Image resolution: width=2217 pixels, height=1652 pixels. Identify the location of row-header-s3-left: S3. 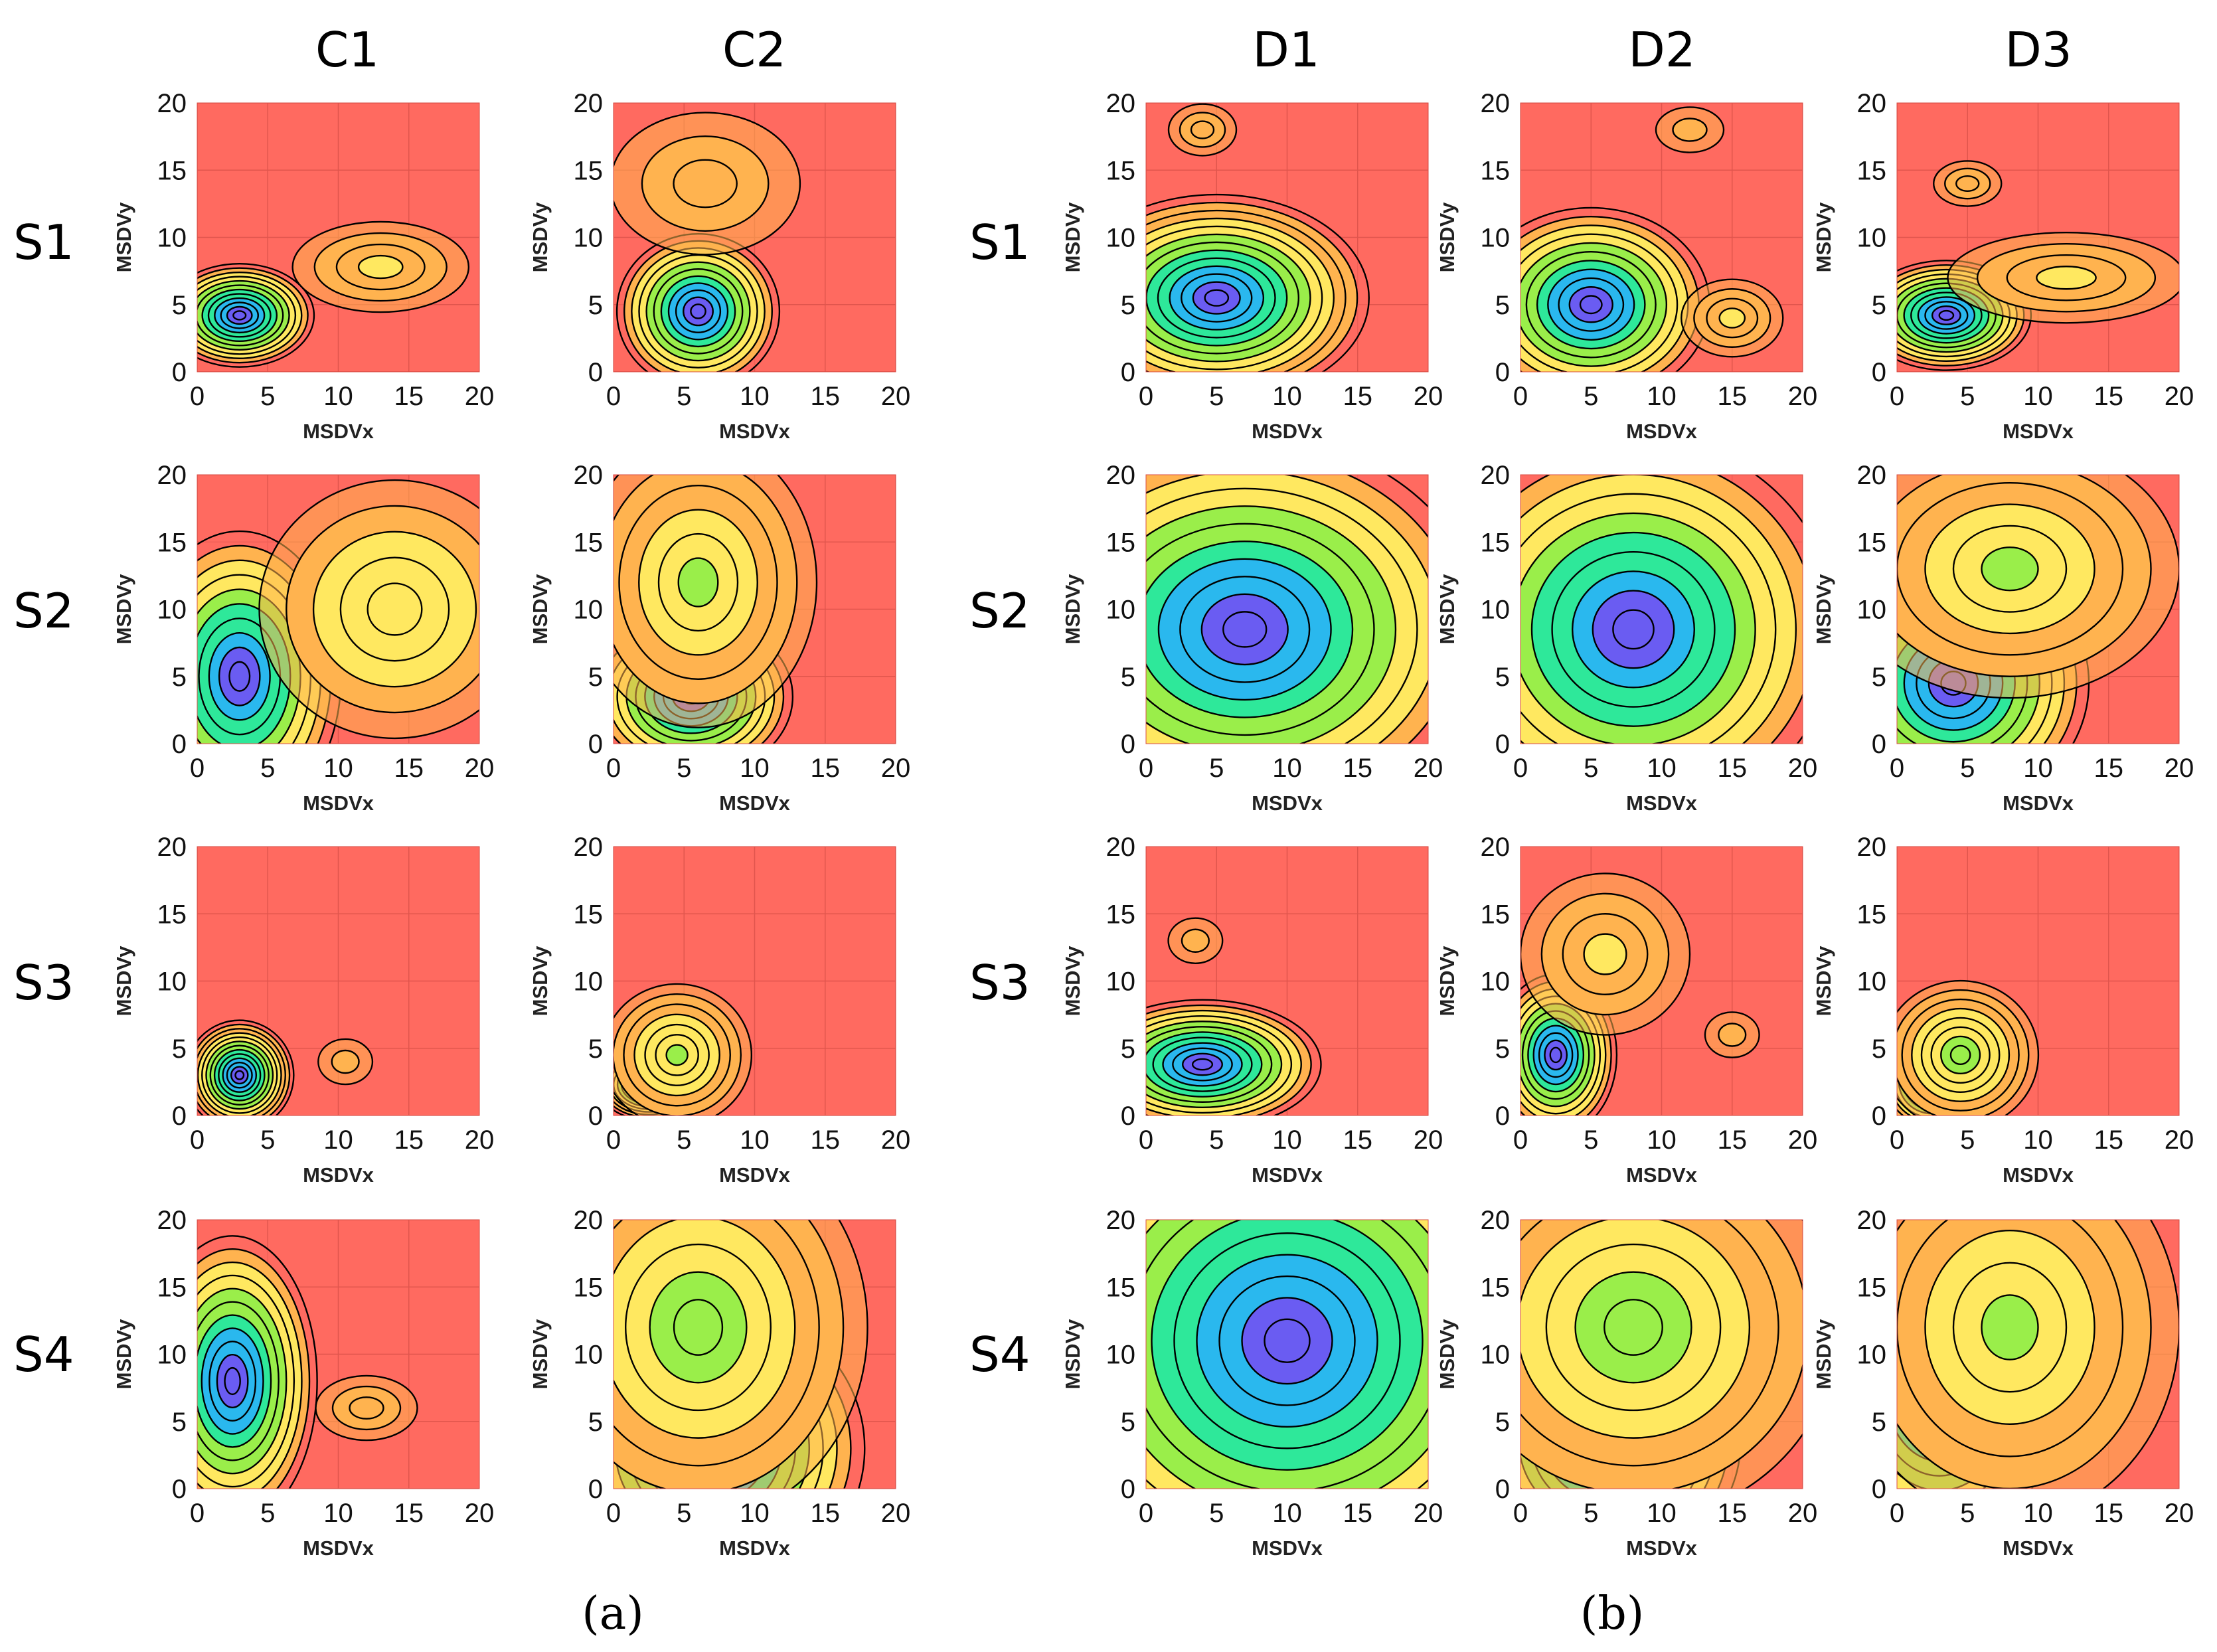
(43, 983).